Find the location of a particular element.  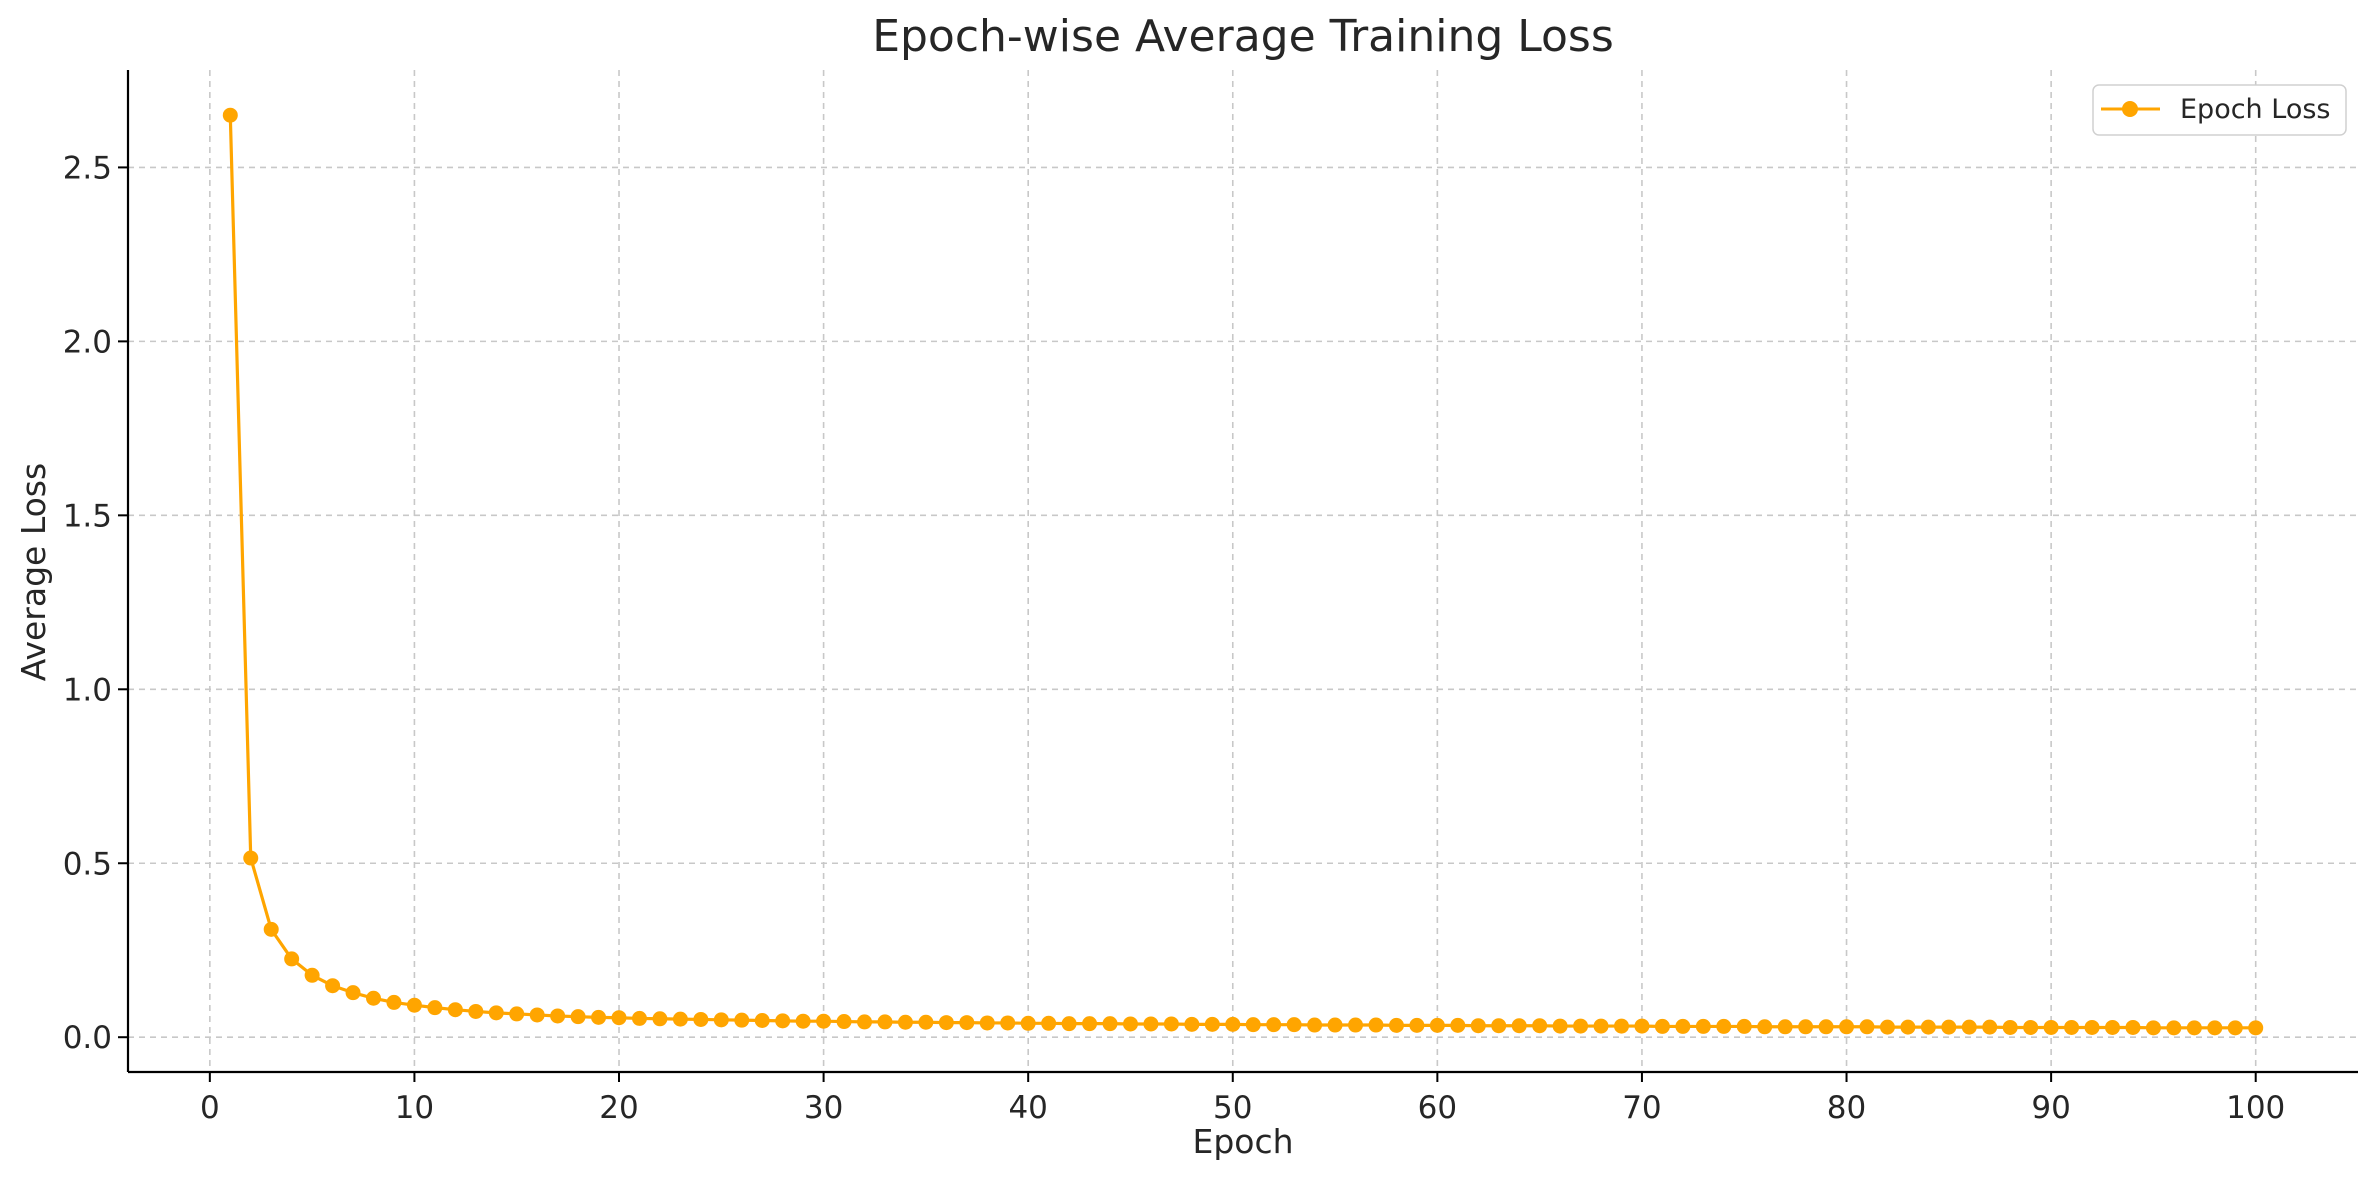

x-axis-title: Epoch is located at coordinates (1242, 1141).